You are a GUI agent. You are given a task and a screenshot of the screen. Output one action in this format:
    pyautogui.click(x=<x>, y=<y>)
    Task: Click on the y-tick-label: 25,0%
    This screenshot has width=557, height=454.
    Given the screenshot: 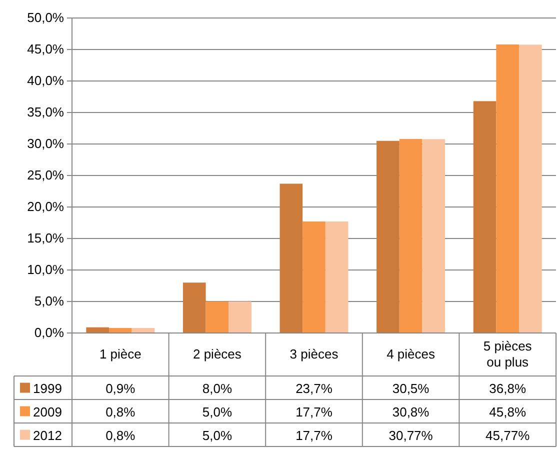 What is the action you would take?
    pyautogui.click(x=45, y=175)
    